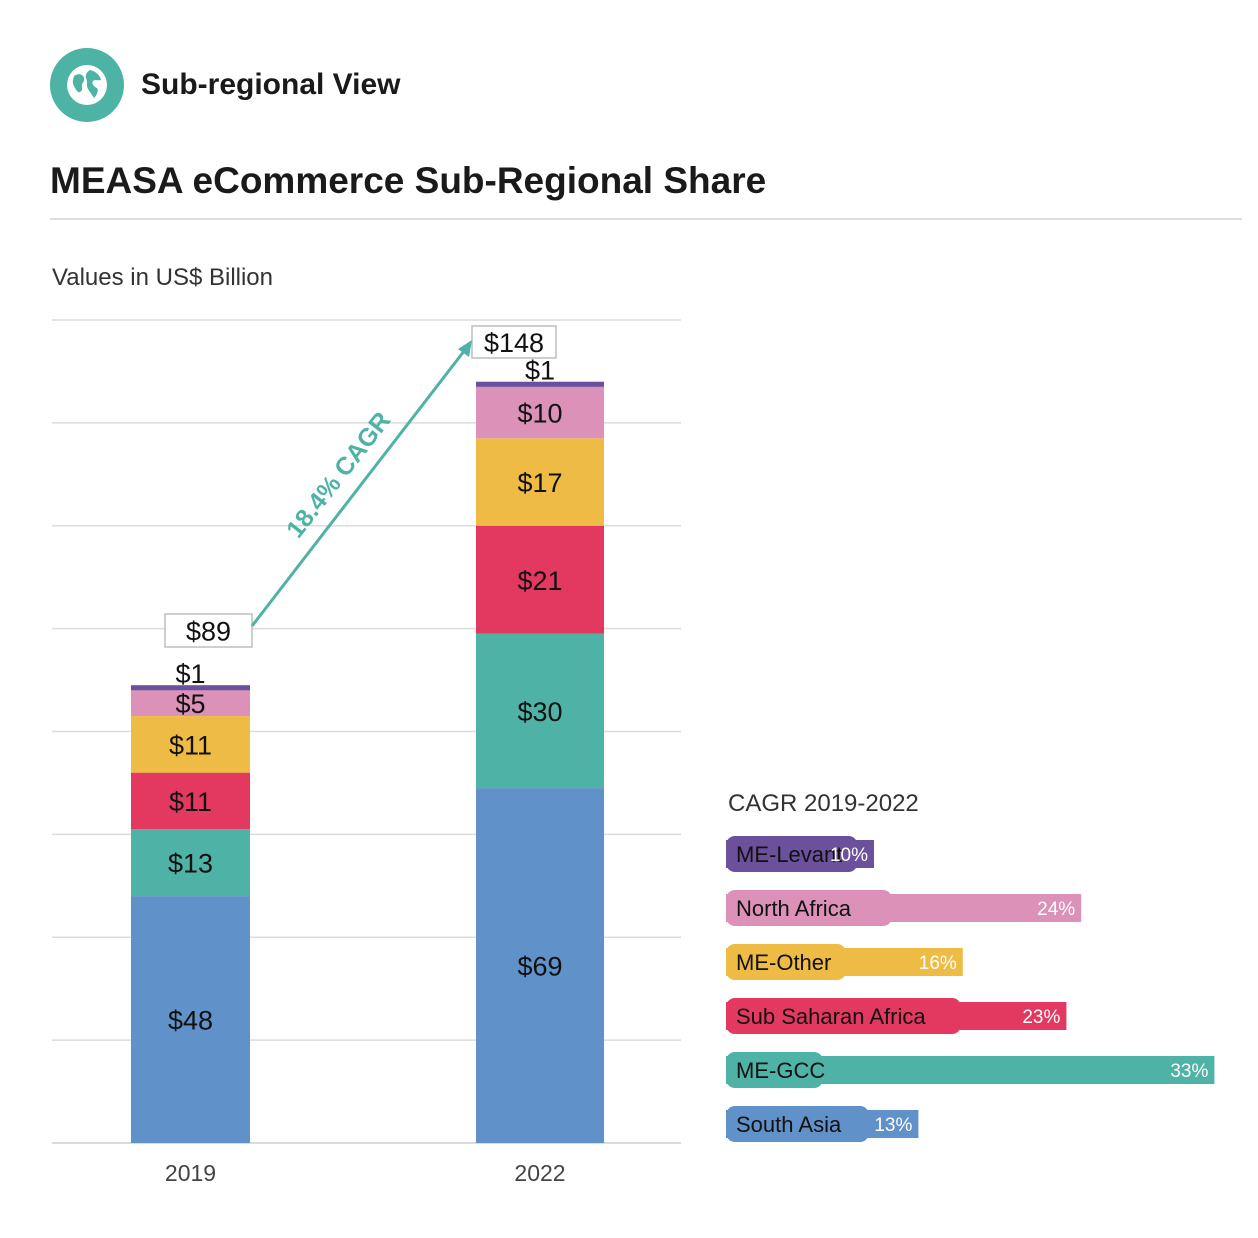  What do you see at coordinates (789, 1124) in the screenshot?
I see `cagr-region-label: South Asia` at bounding box center [789, 1124].